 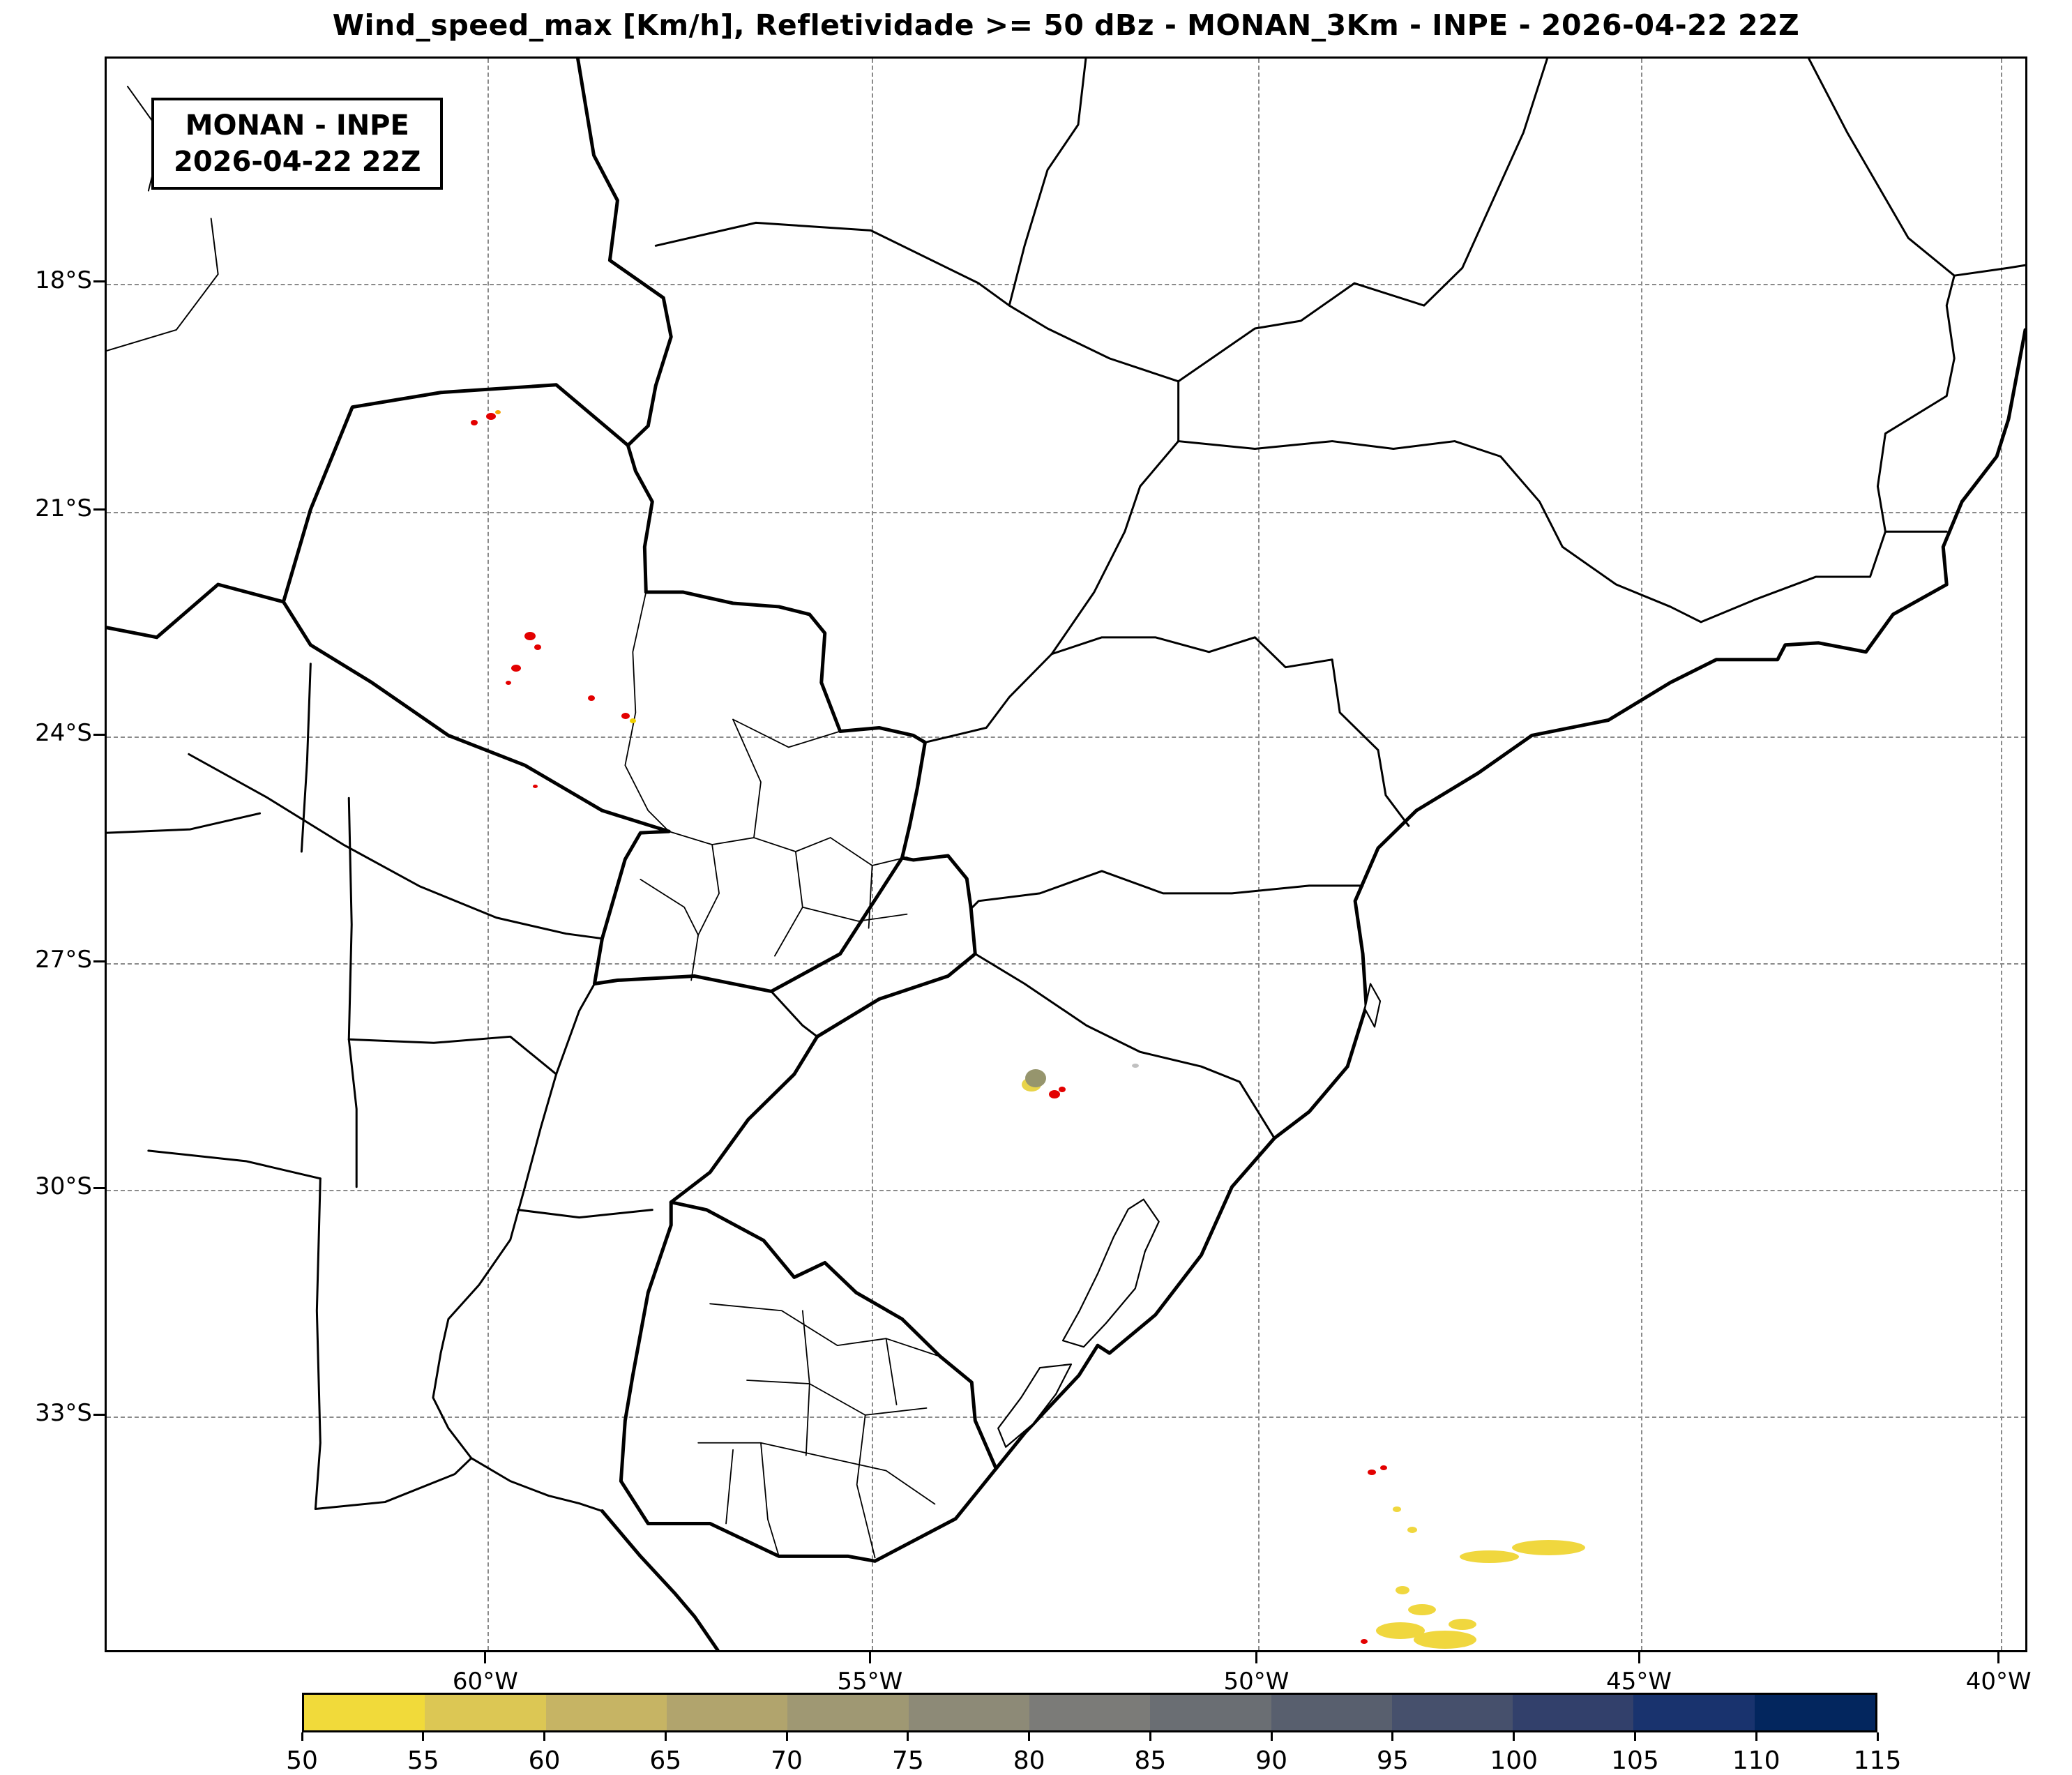 What do you see at coordinates (64, 734) in the screenshot?
I see `lat-tick-label: 24°S` at bounding box center [64, 734].